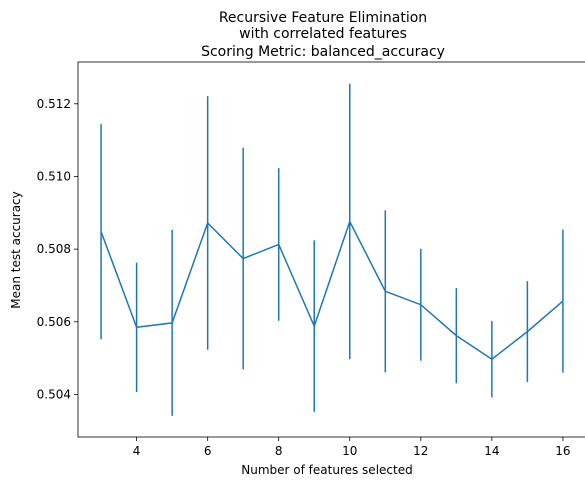 The width and height of the screenshot is (585, 488). What do you see at coordinates (323, 18) in the screenshot?
I see `title-line-1: Recursive Feature Elimination` at bounding box center [323, 18].